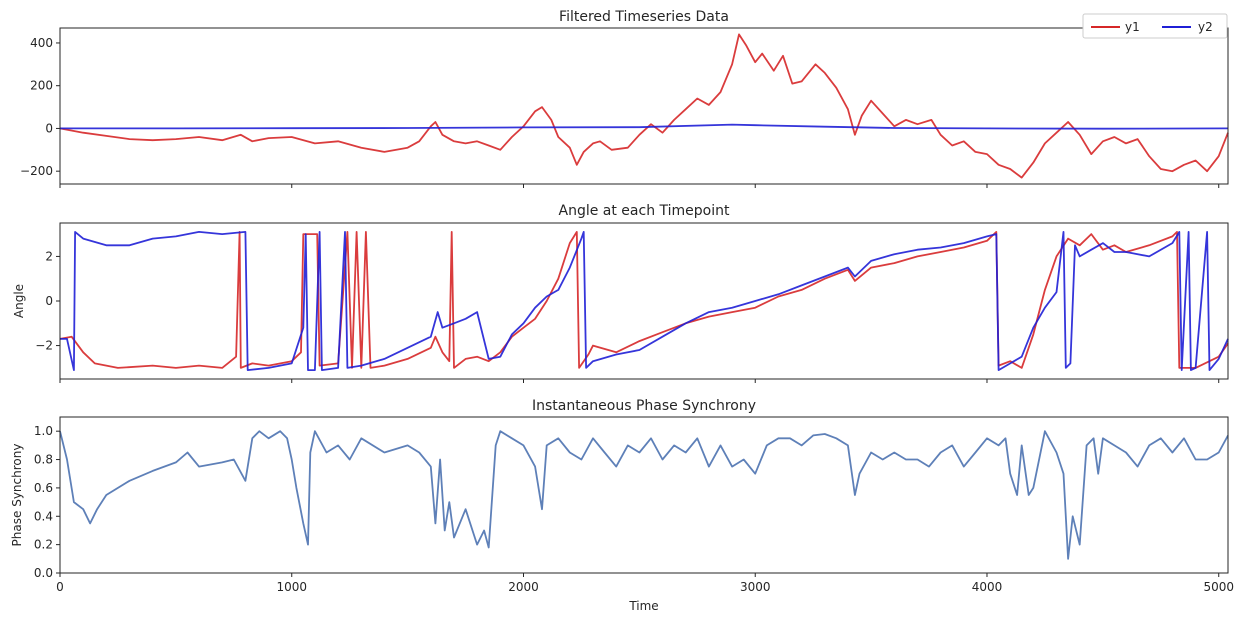 This screenshot has width=1258, height=617. I want to click on y-tick-label: 200, so click(41, 86).